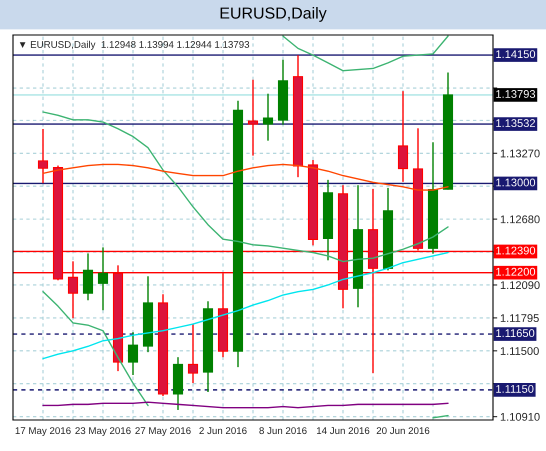  I want to click on y-tick-label: 1.12680, so click(520, 219).